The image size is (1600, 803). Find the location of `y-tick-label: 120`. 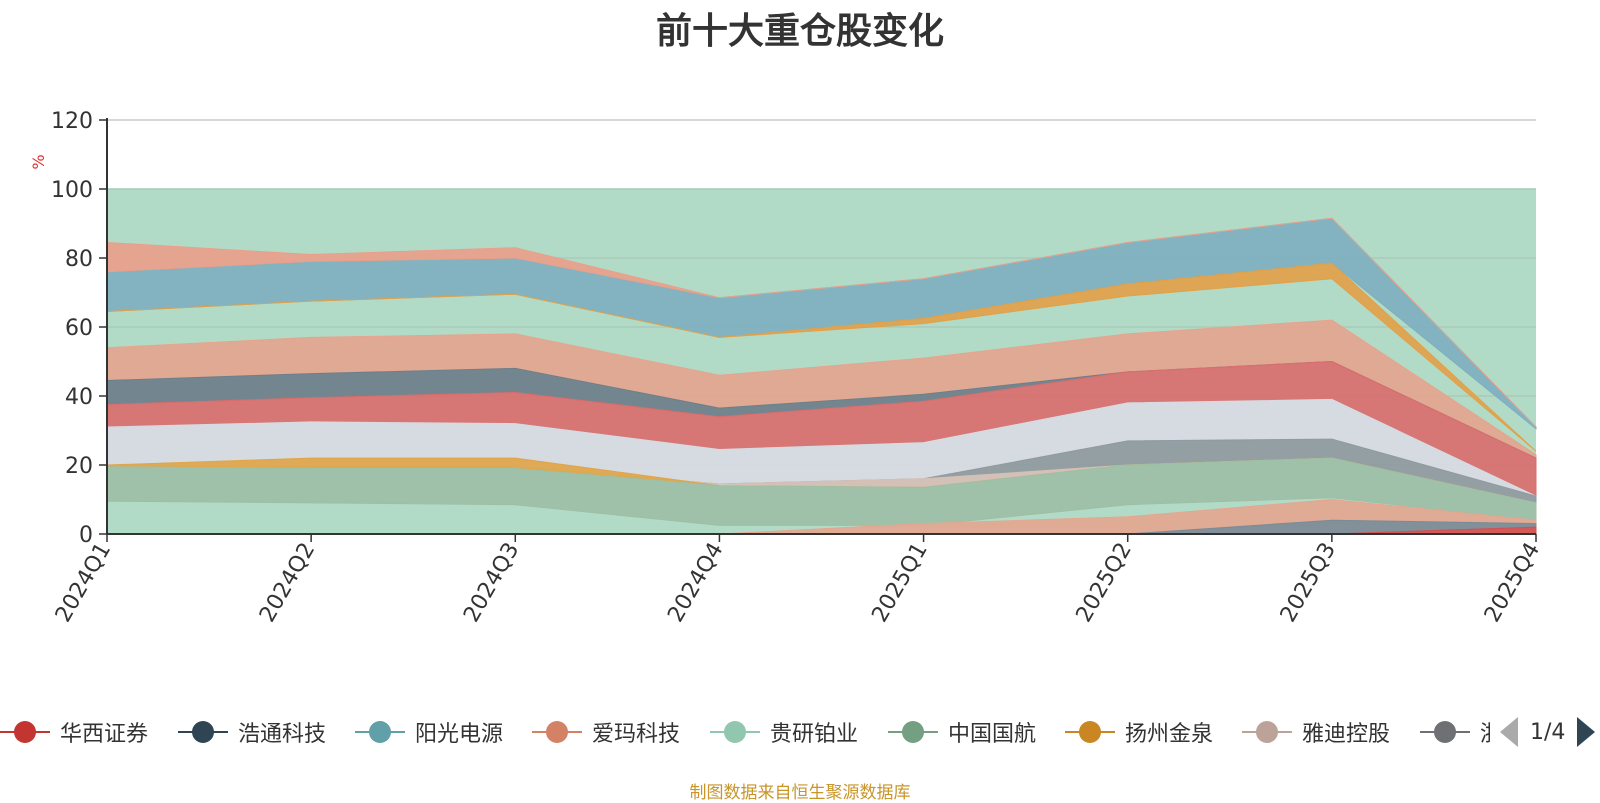

y-tick-label: 120 is located at coordinates (72, 121).